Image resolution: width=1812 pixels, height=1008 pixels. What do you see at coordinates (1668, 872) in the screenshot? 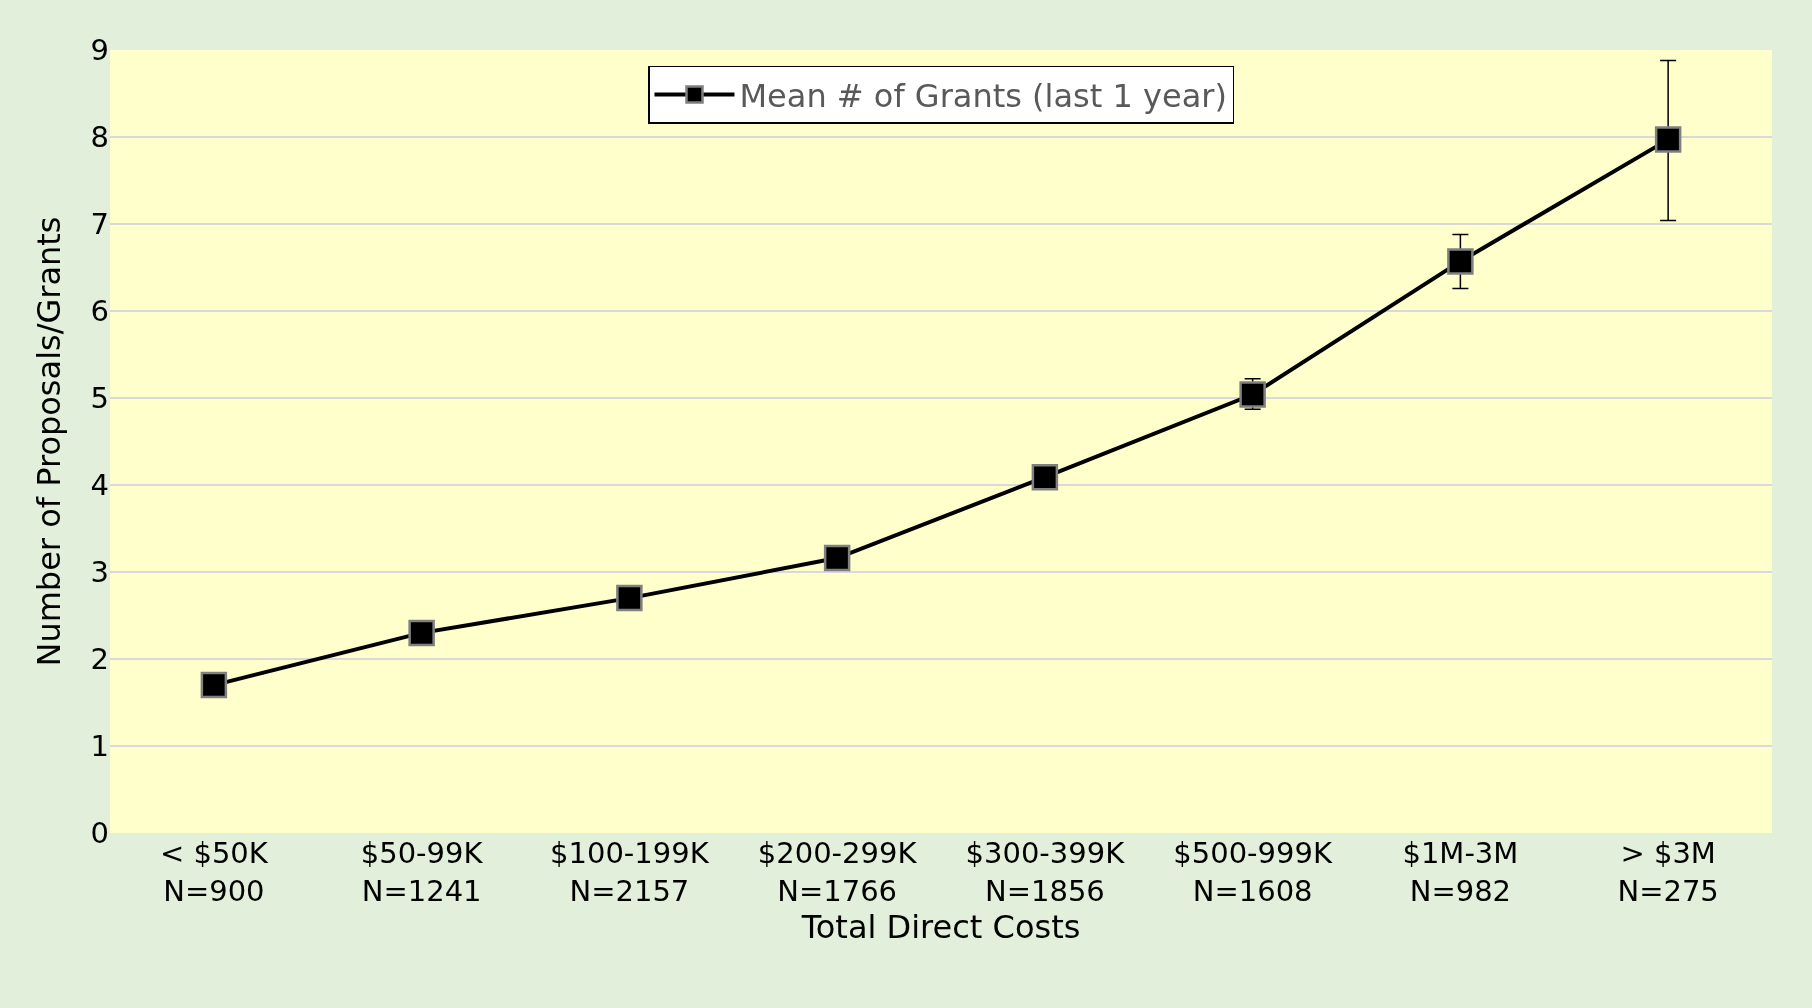
I see `x-tick-label: > $3M N=275` at bounding box center [1668, 872].